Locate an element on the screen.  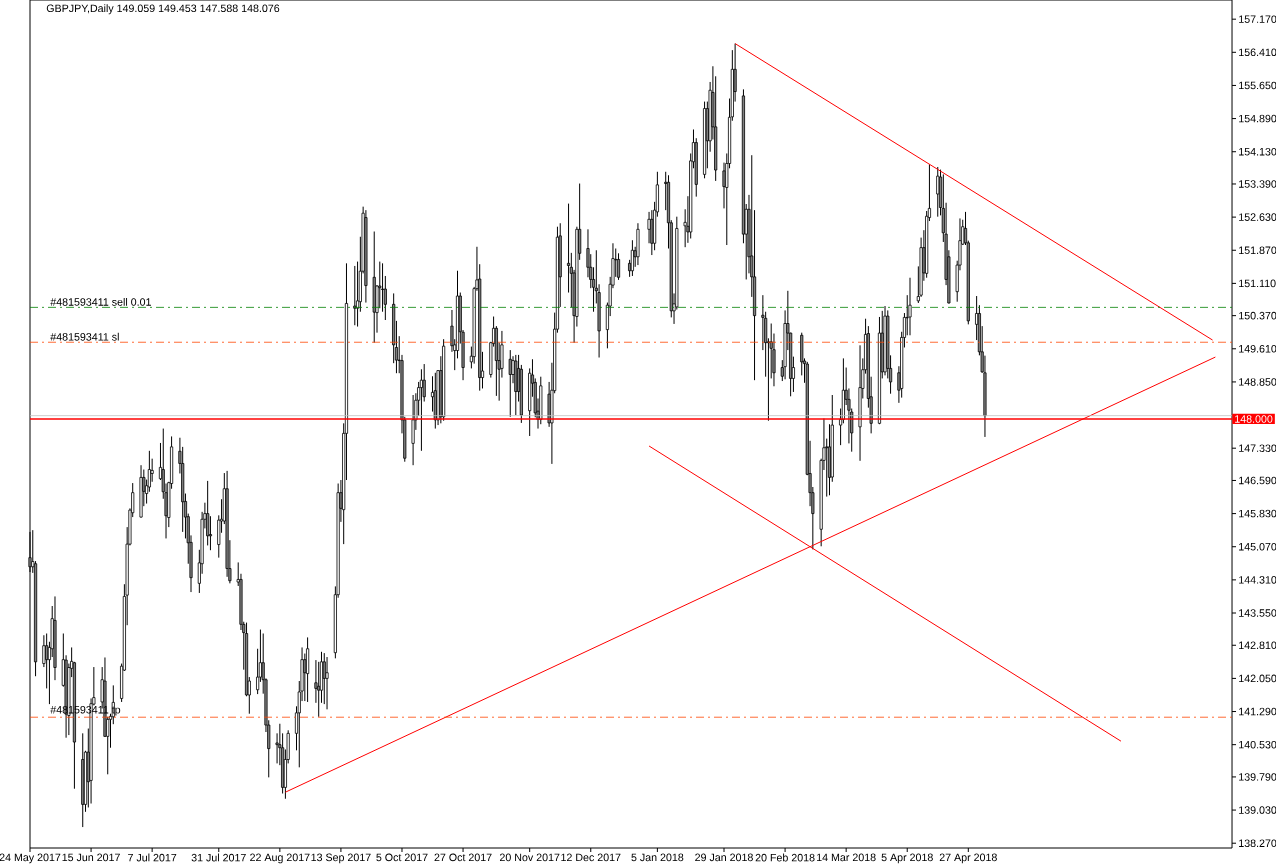
x-tick-label: 27 Oct 2017 is located at coordinates (463, 857).